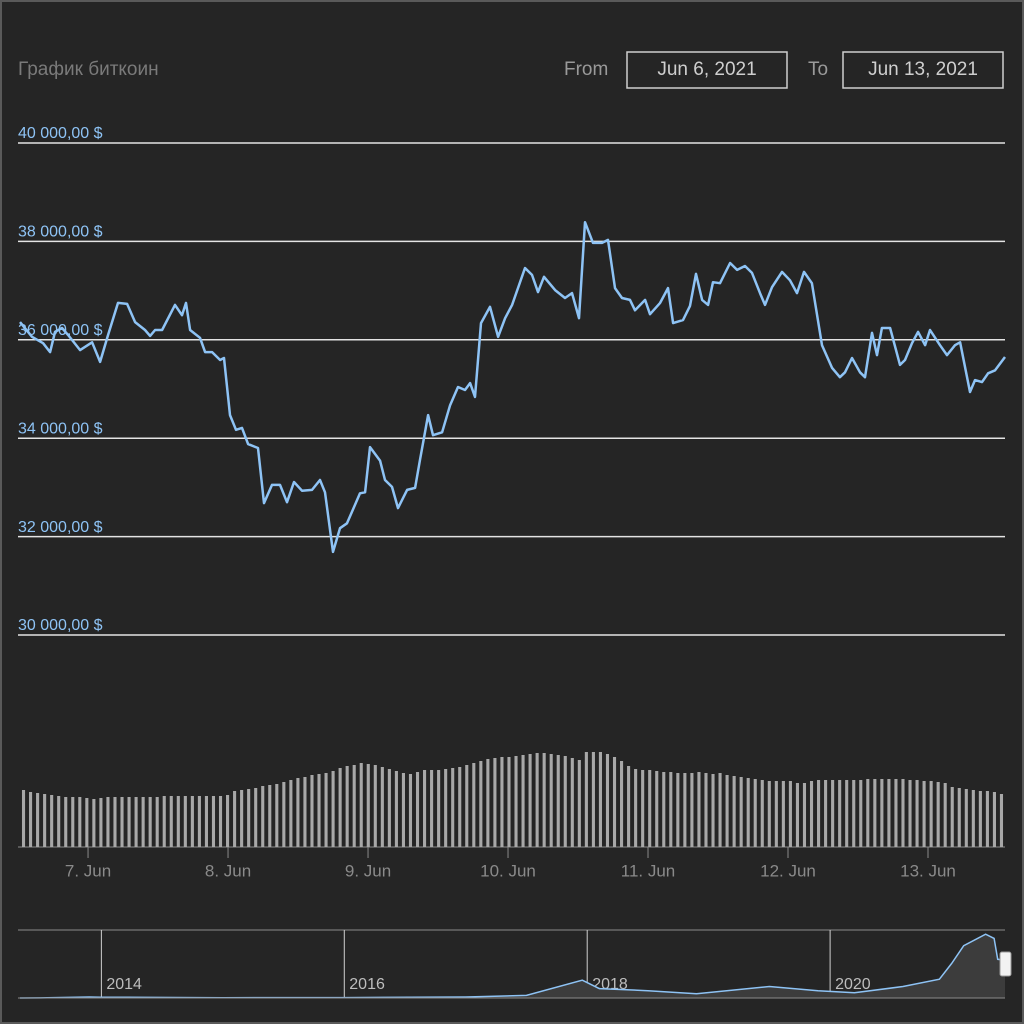 The width and height of the screenshot is (1024, 1024). I want to click on to-input, so click(923, 70).